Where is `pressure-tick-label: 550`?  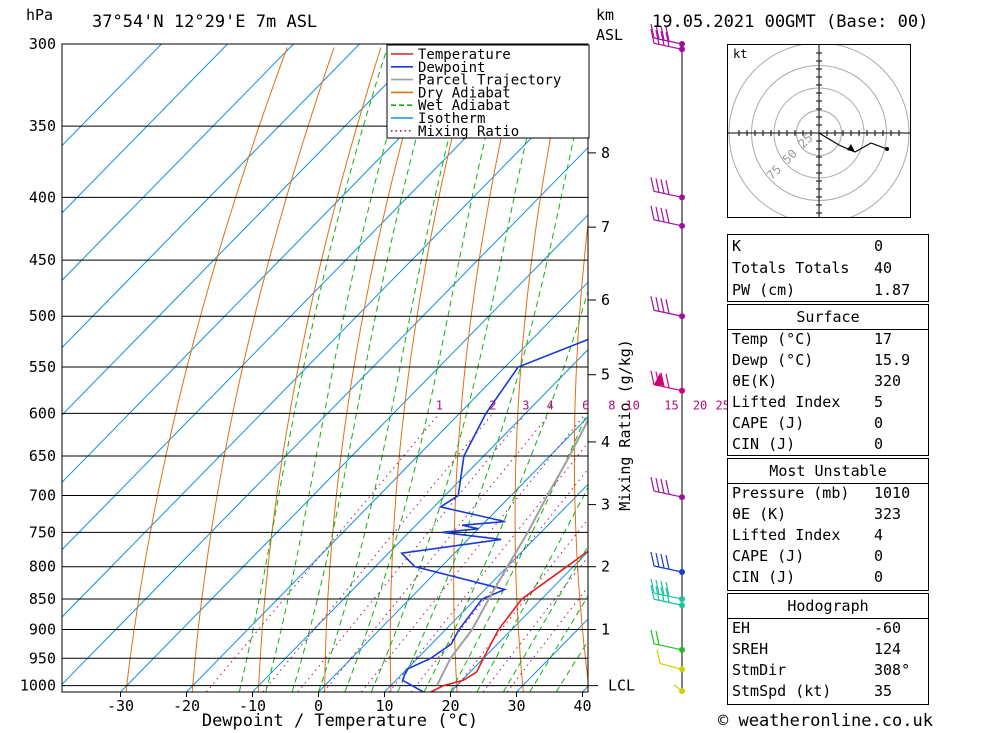 pressure-tick-label: 550 is located at coordinates (42, 367).